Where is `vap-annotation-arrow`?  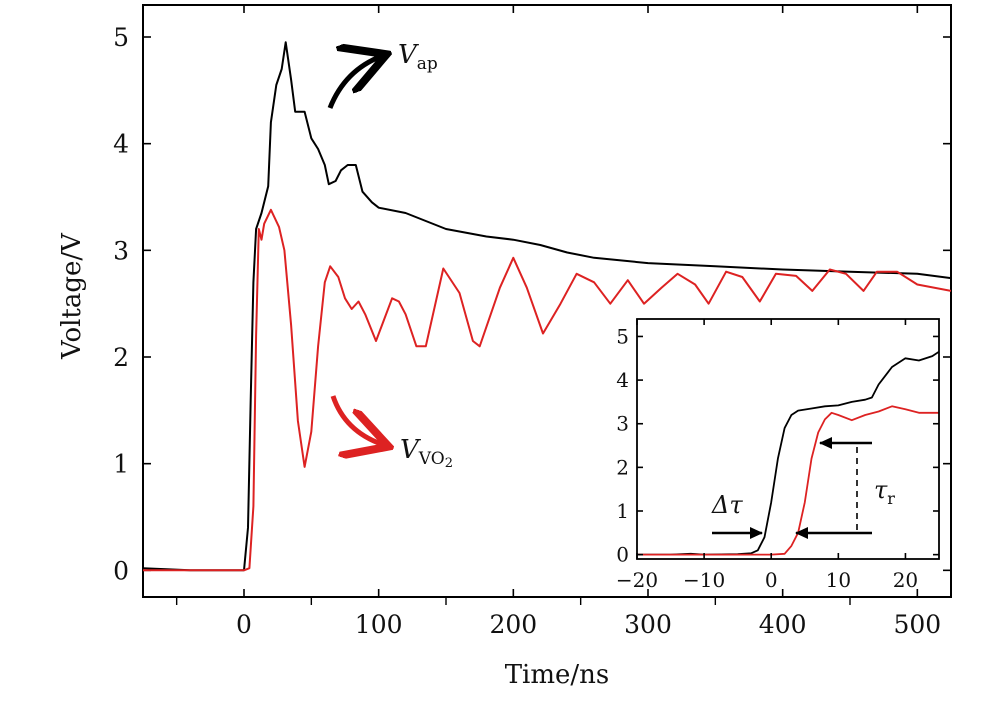 vap-annotation-arrow is located at coordinates (354, 82).